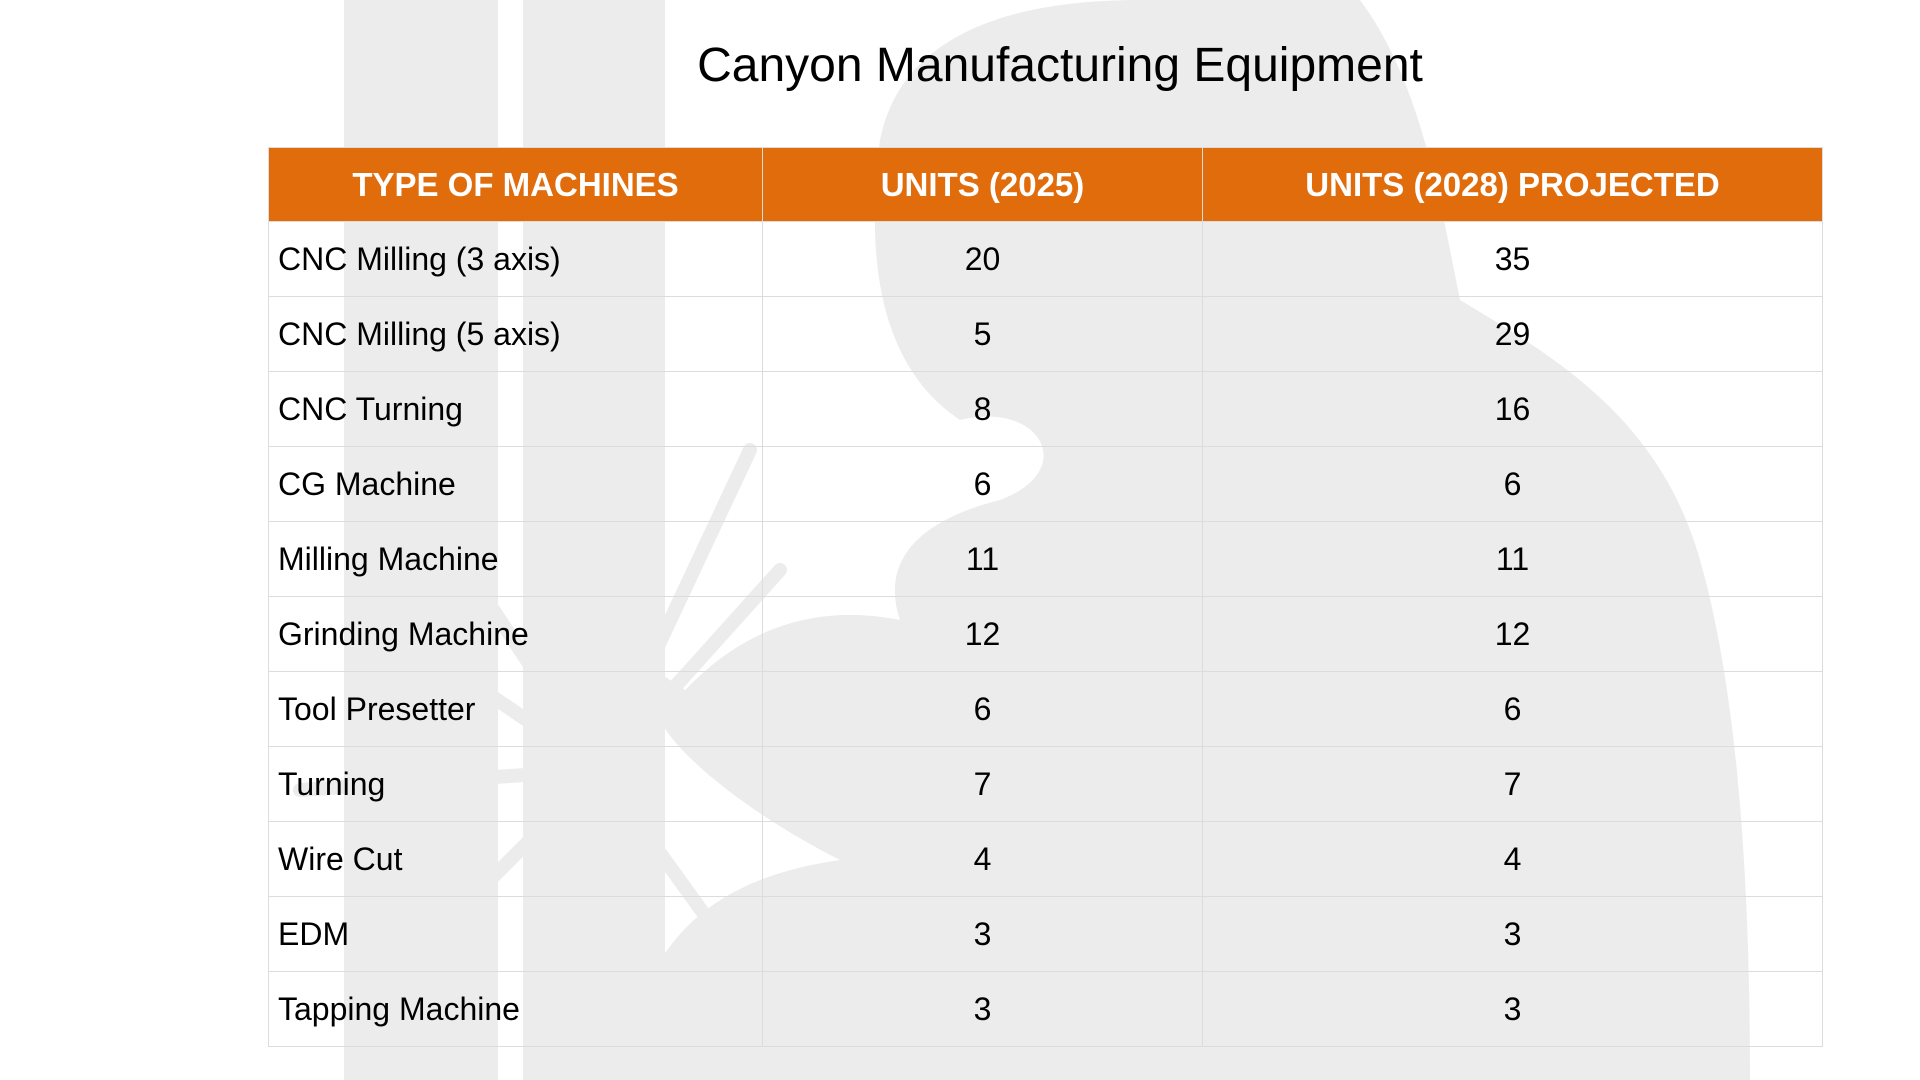 The width and height of the screenshot is (1920, 1080). What do you see at coordinates (515, 409) in the screenshot?
I see `machine-type-cell: CNC Turning` at bounding box center [515, 409].